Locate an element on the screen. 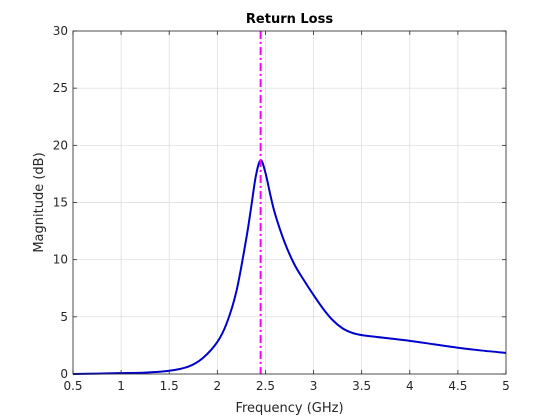 This screenshot has width=560, height=420. y-tick-label: 20 is located at coordinates (60, 145).